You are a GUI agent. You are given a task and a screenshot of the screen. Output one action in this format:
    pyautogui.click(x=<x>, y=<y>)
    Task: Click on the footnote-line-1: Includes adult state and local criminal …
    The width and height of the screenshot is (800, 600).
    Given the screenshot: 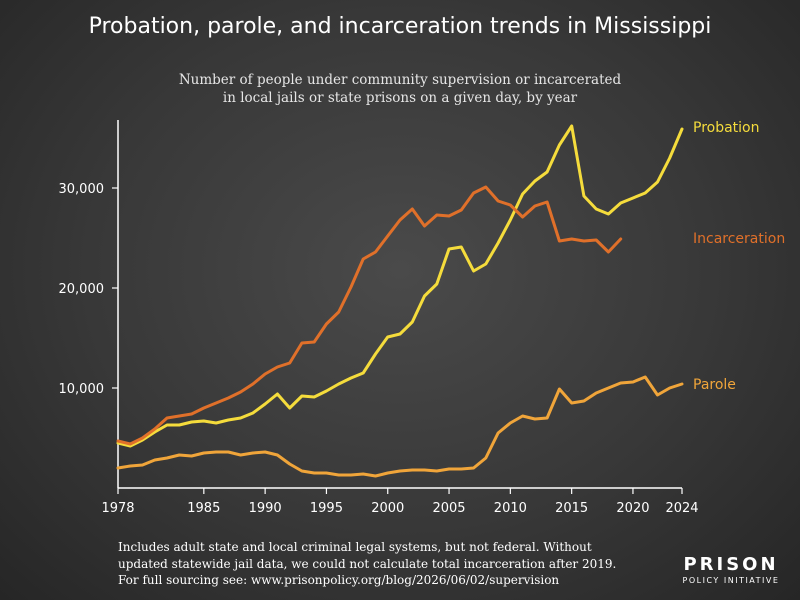 What is the action you would take?
    pyautogui.click(x=355, y=547)
    